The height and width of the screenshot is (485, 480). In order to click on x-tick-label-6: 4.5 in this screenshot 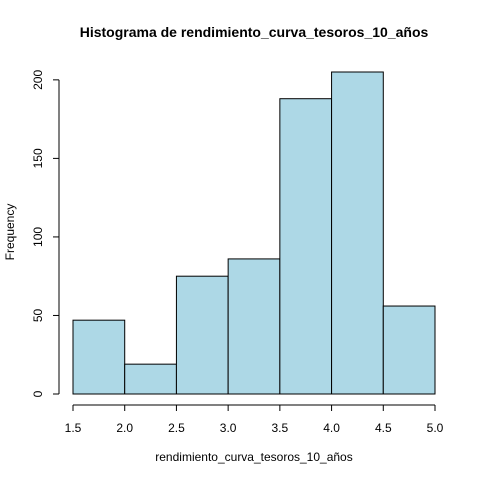, I will do `click(383, 428)`.